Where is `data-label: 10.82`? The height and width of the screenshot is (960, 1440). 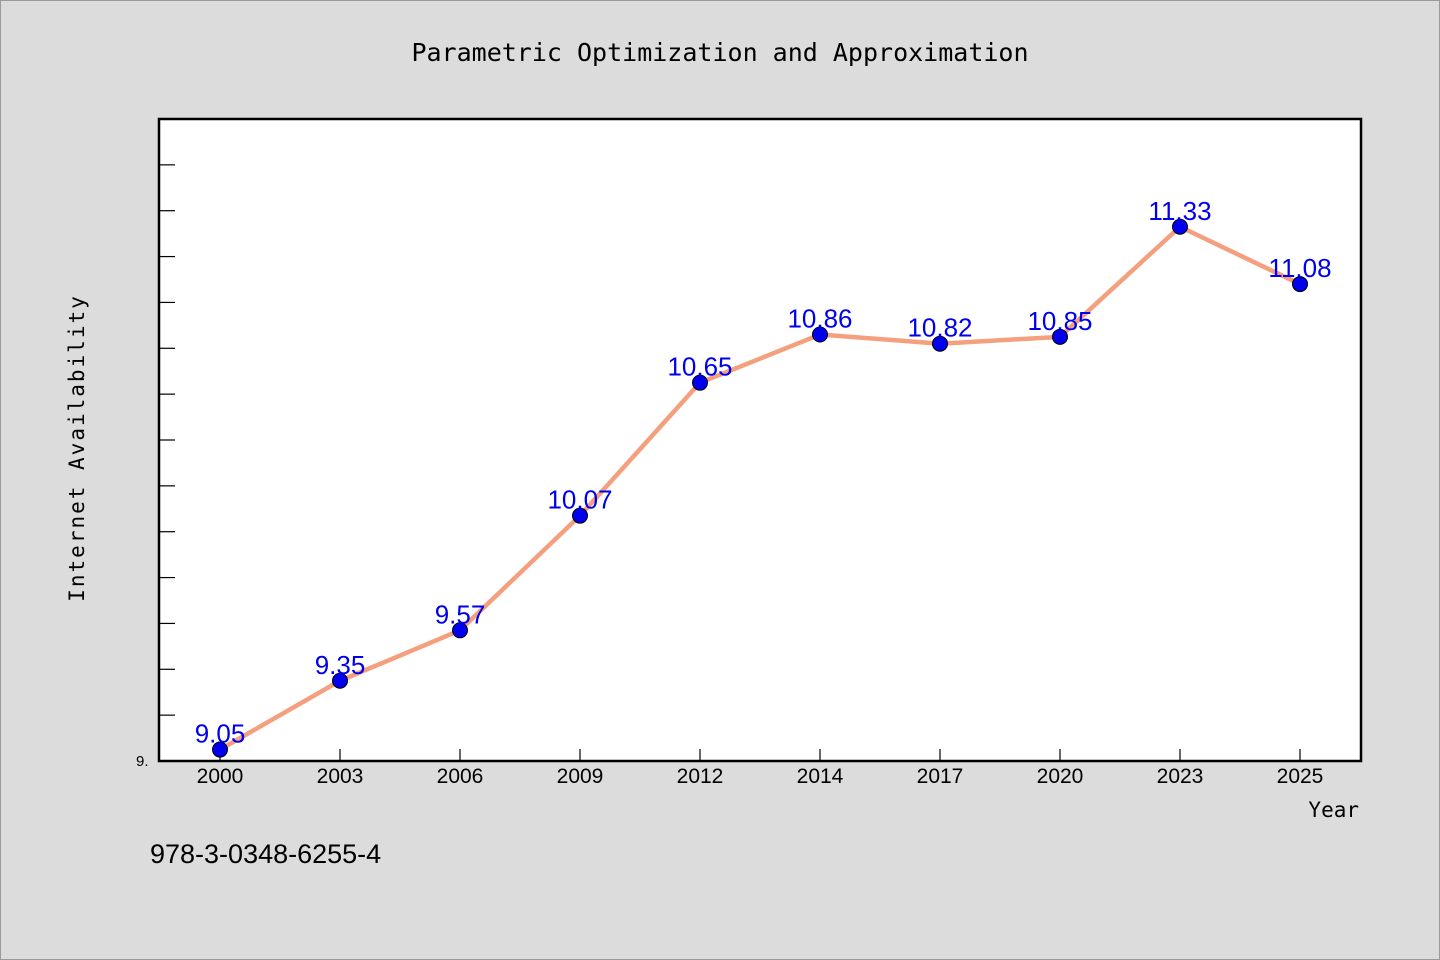
data-label: 10.82 is located at coordinates (939, 328).